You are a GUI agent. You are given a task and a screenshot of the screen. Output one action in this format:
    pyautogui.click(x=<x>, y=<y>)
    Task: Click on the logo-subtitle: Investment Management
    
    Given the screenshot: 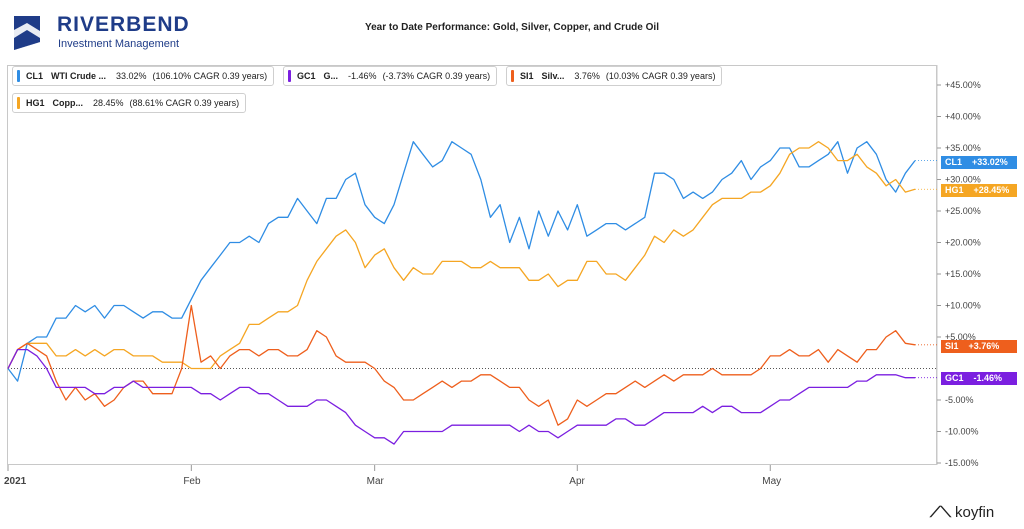 What is the action you would take?
    pyautogui.click(x=119, y=44)
    